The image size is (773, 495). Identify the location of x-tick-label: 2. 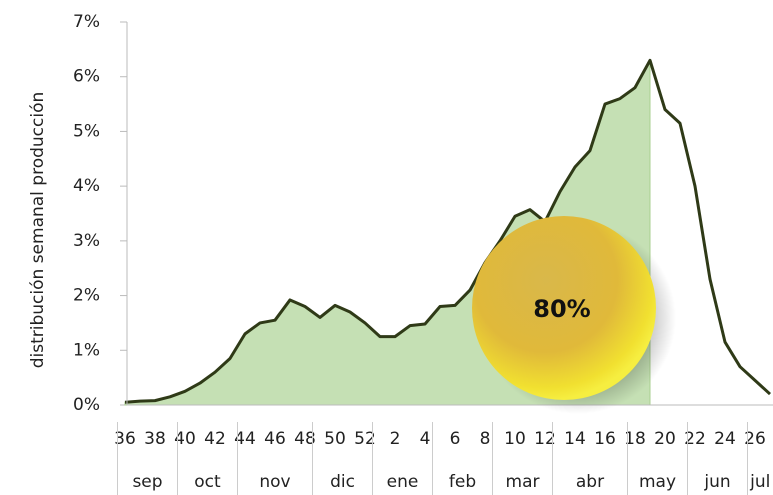
(395, 439).